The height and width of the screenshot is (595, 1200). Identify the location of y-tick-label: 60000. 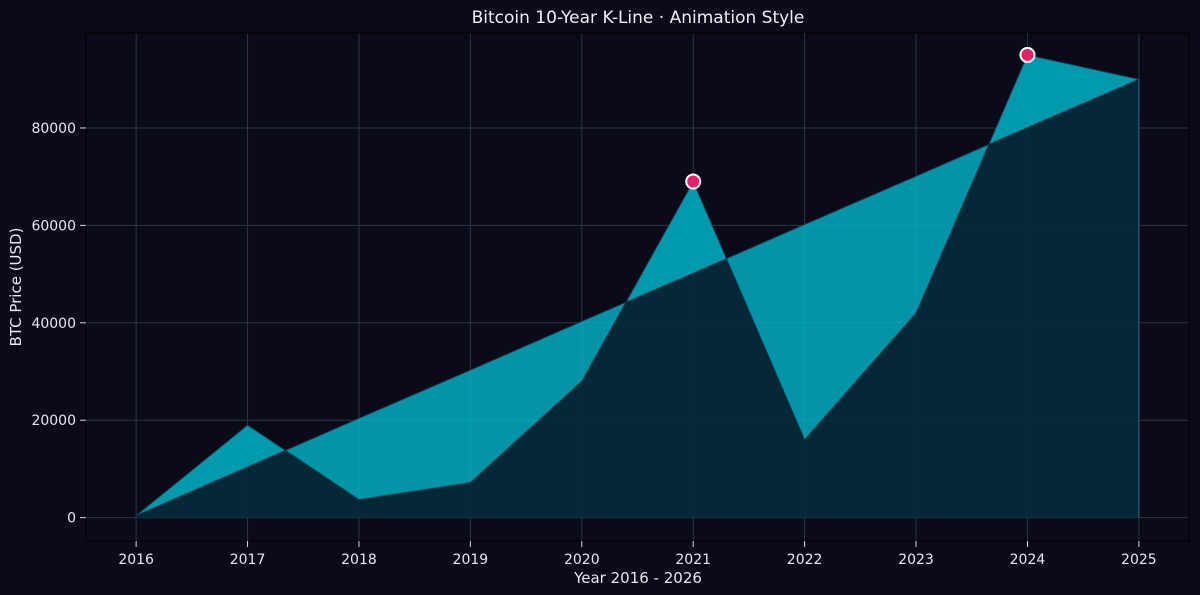
(53, 226).